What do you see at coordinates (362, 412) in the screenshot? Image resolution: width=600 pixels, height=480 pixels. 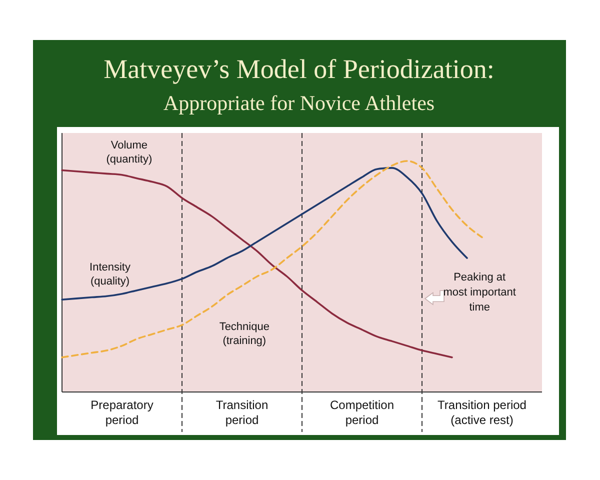 I see `x-tick-label: Competition period` at bounding box center [362, 412].